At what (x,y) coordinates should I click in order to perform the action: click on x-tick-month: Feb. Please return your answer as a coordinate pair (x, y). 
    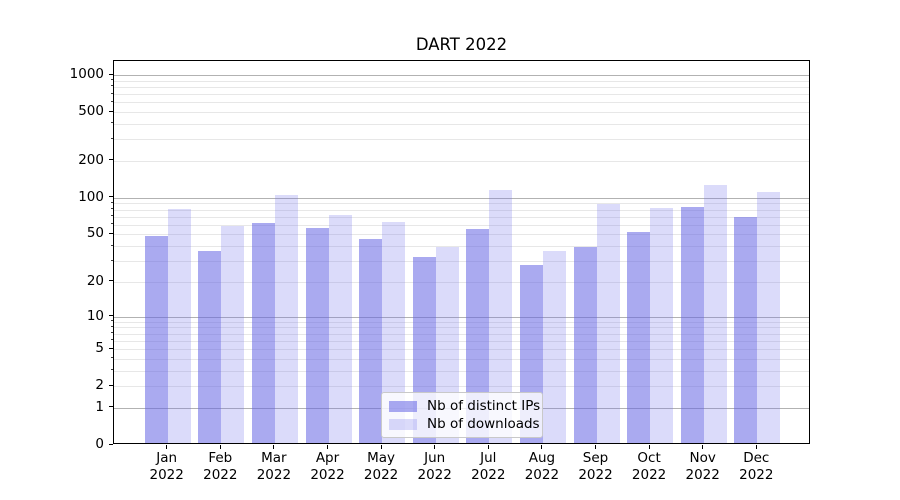
    Looking at the image, I should click on (220, 458).